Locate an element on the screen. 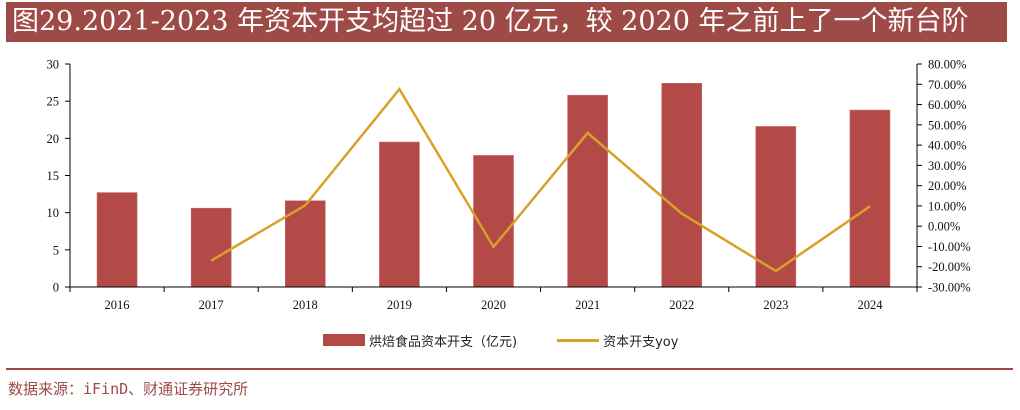 The height and width of the screenshot is (410, 1020). right-tick-label: 50.00% is located at coordinates (947, 125).